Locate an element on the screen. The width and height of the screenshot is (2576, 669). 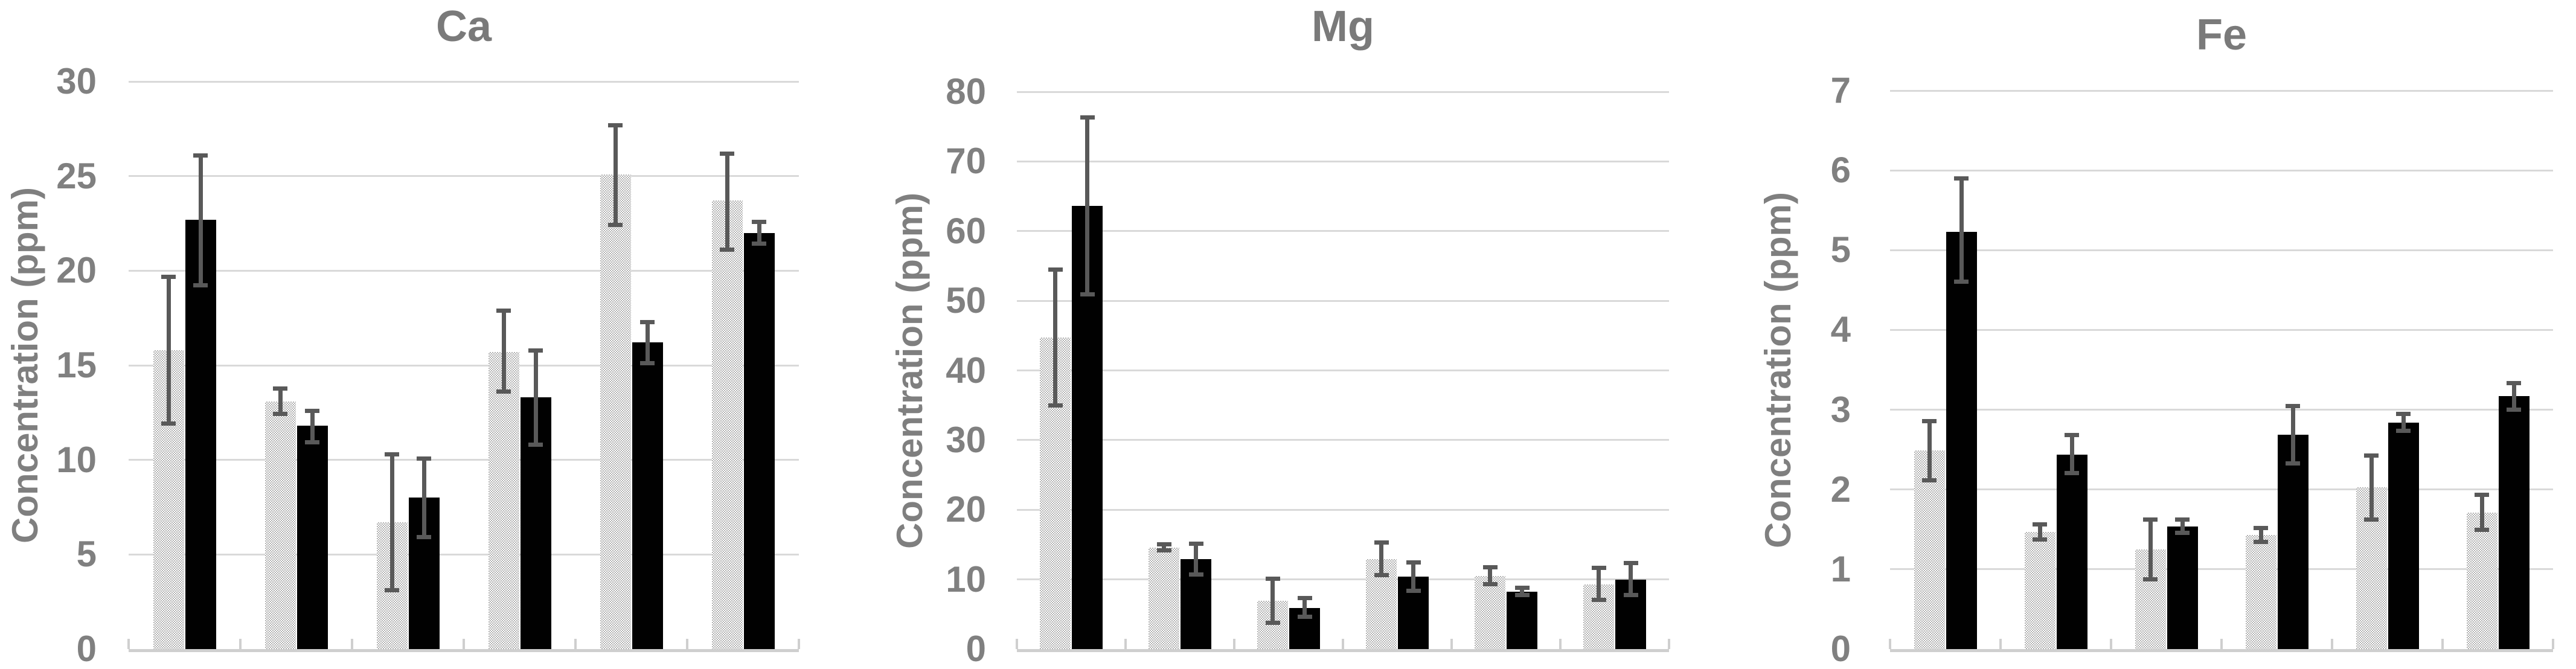
y-tick-label: 10 is located at coordinates (76, 459).